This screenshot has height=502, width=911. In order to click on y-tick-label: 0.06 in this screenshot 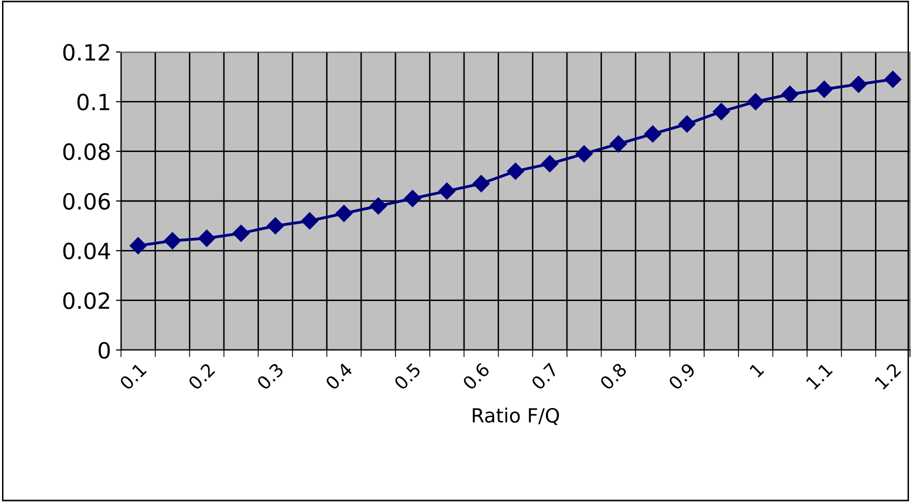, I will do `click(86, 201)`.